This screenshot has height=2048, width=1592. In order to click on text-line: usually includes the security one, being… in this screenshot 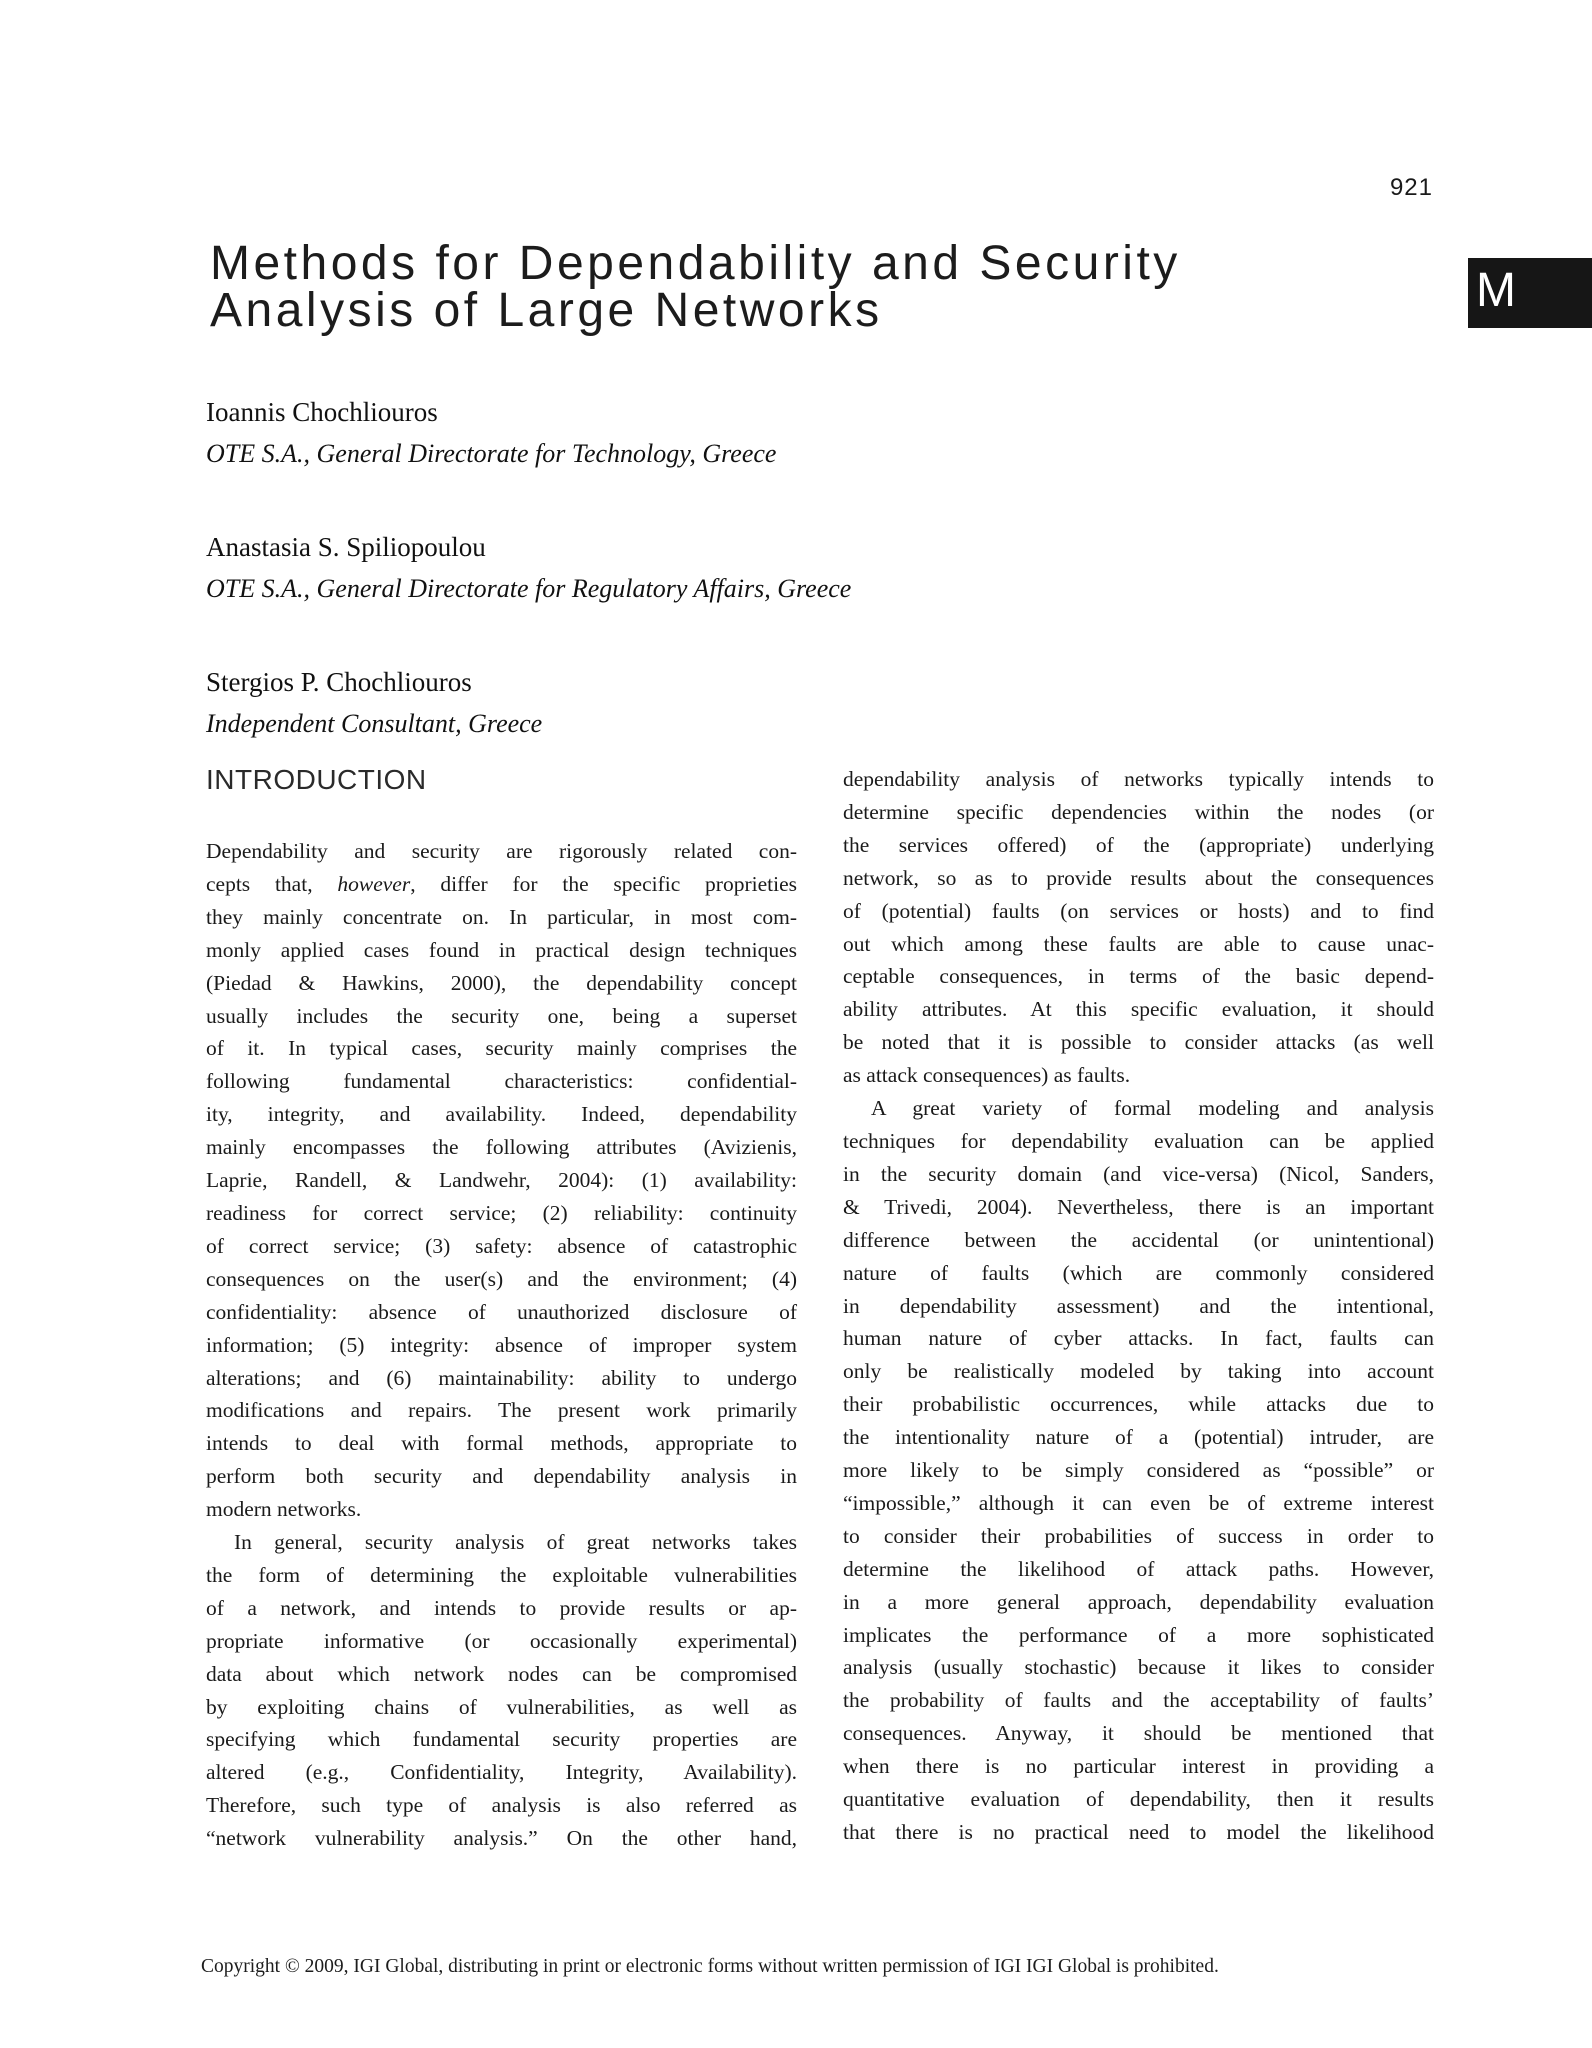, I will do `click(501, 1015)`.